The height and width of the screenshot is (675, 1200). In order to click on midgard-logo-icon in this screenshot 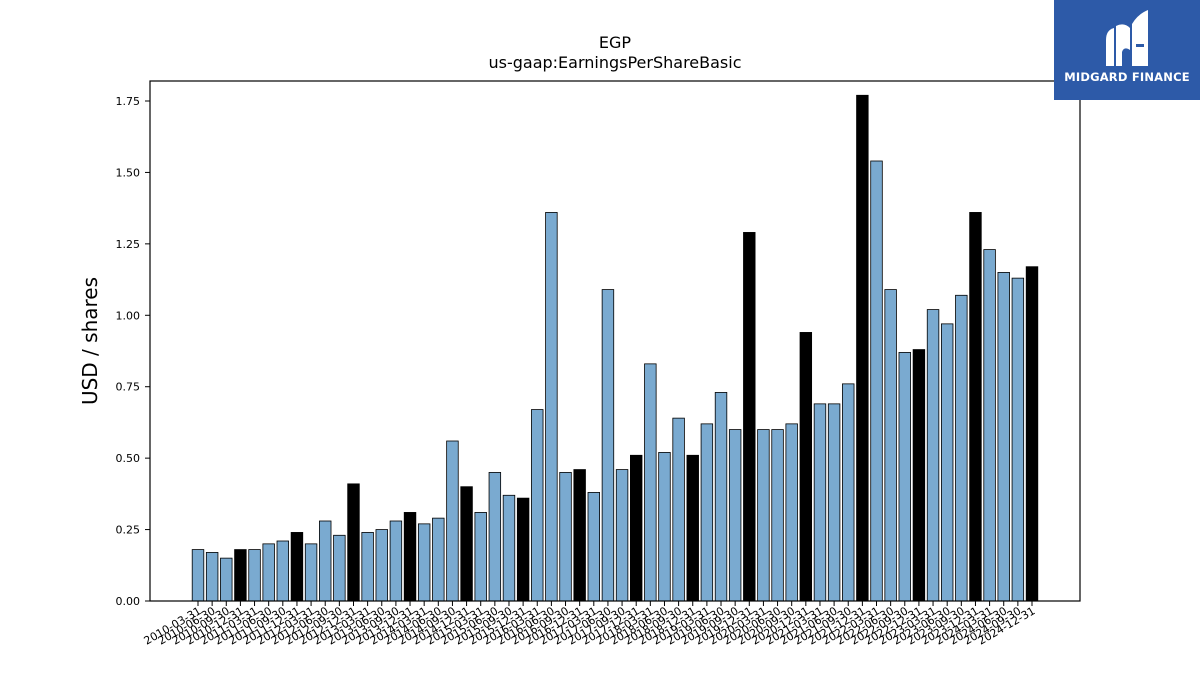, I will do `click(1127, 38)`.